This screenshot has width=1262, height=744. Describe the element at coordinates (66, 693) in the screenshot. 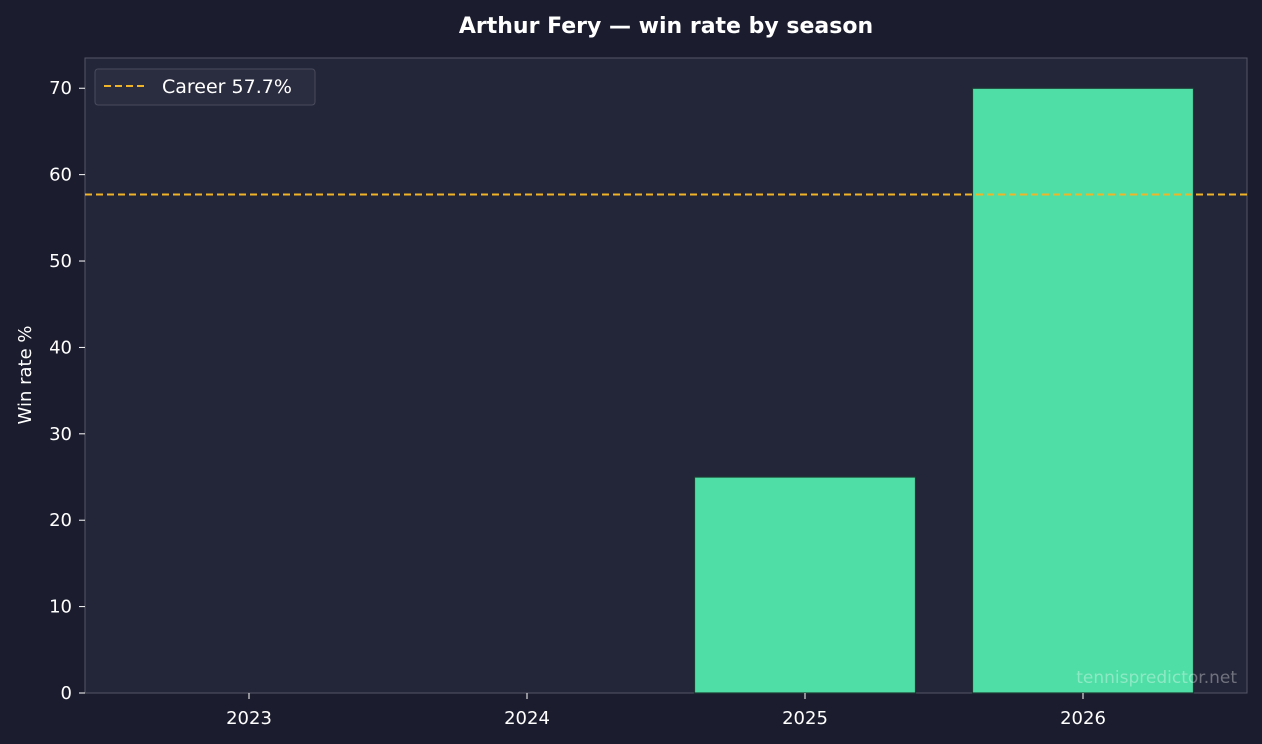

I see `y-tick-label: 0` at that location.